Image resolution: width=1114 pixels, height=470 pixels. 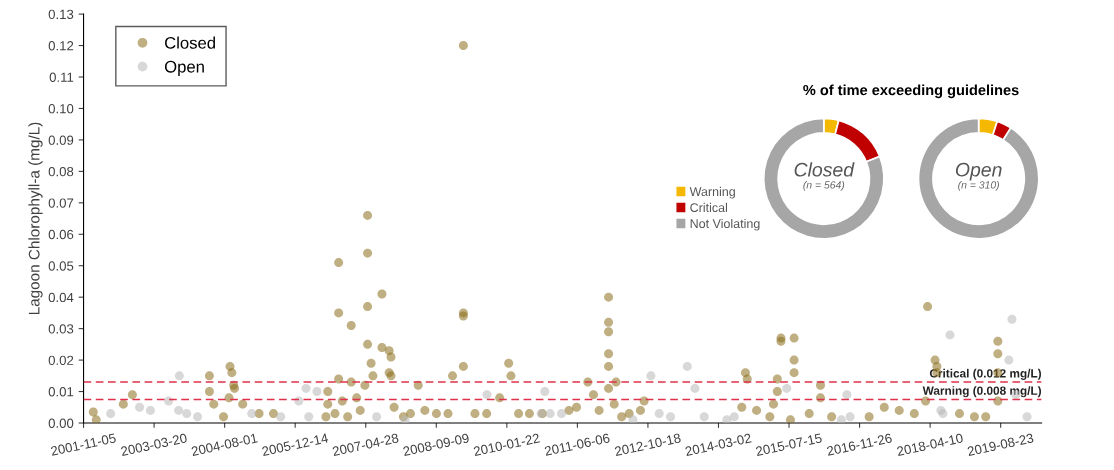 What do you see at coordinates (61, 109) in the screenshot?
I see `y-tick-label: 0.10` at bounding box center [61, 109].